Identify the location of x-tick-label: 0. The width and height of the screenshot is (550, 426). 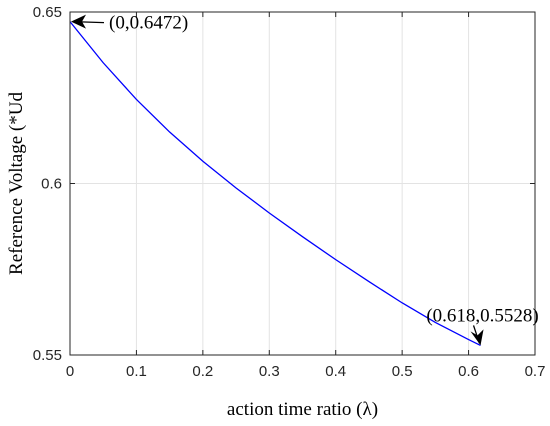
(70, 371).